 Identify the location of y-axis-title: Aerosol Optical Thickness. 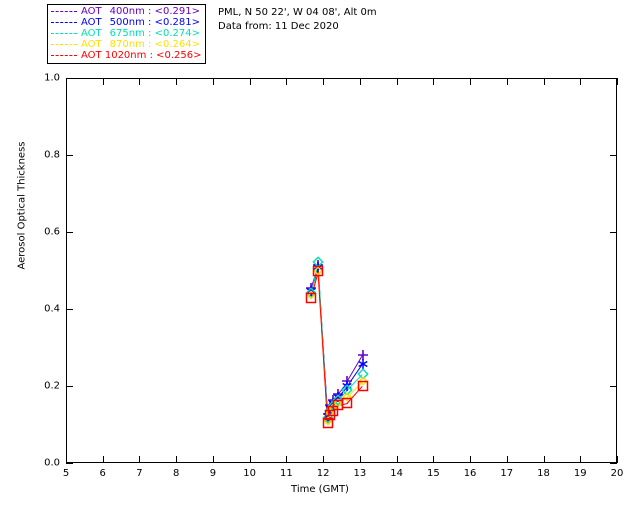
(22, 205).